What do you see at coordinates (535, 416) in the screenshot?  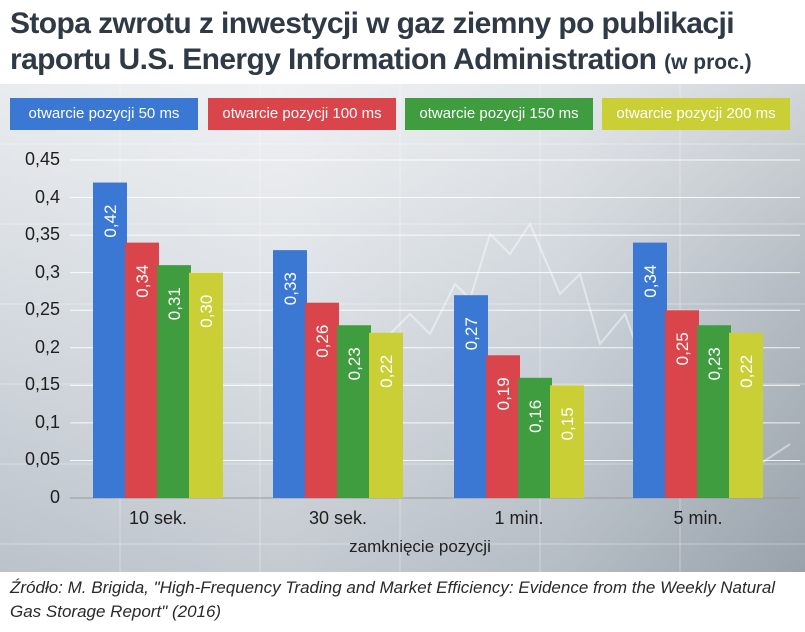 I see `bar-value-label: 0,16` at bounding box center [535, 416].